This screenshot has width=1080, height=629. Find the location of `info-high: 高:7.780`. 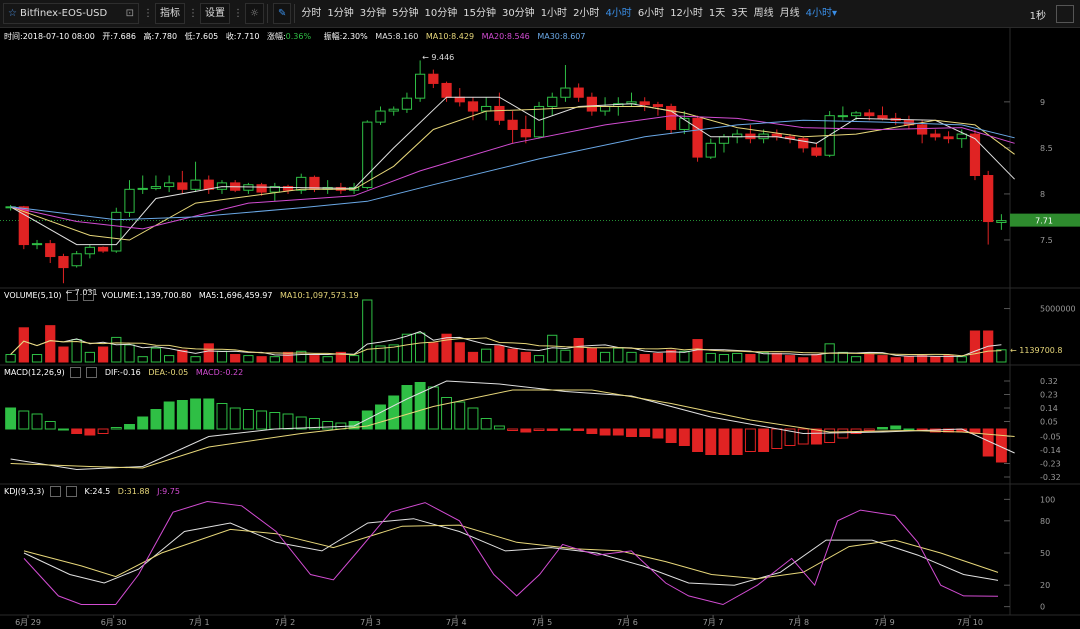

info-high: 高:7.780 is located at coordinates (160, 36).